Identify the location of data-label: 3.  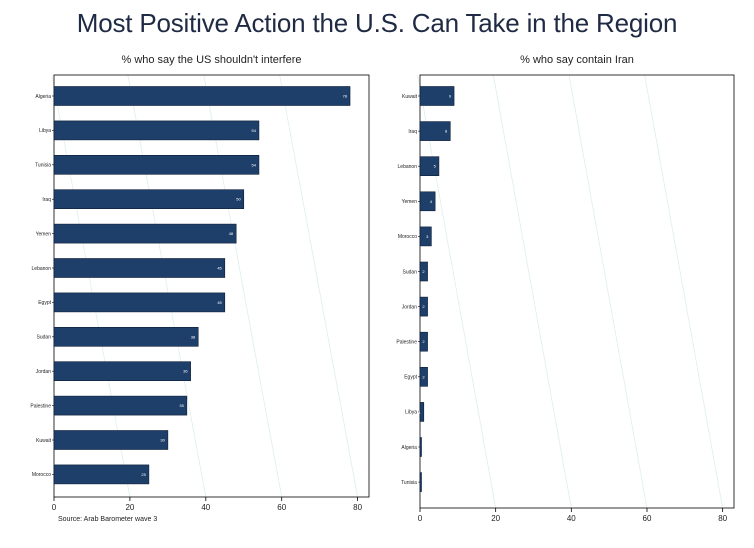
(427, 236).